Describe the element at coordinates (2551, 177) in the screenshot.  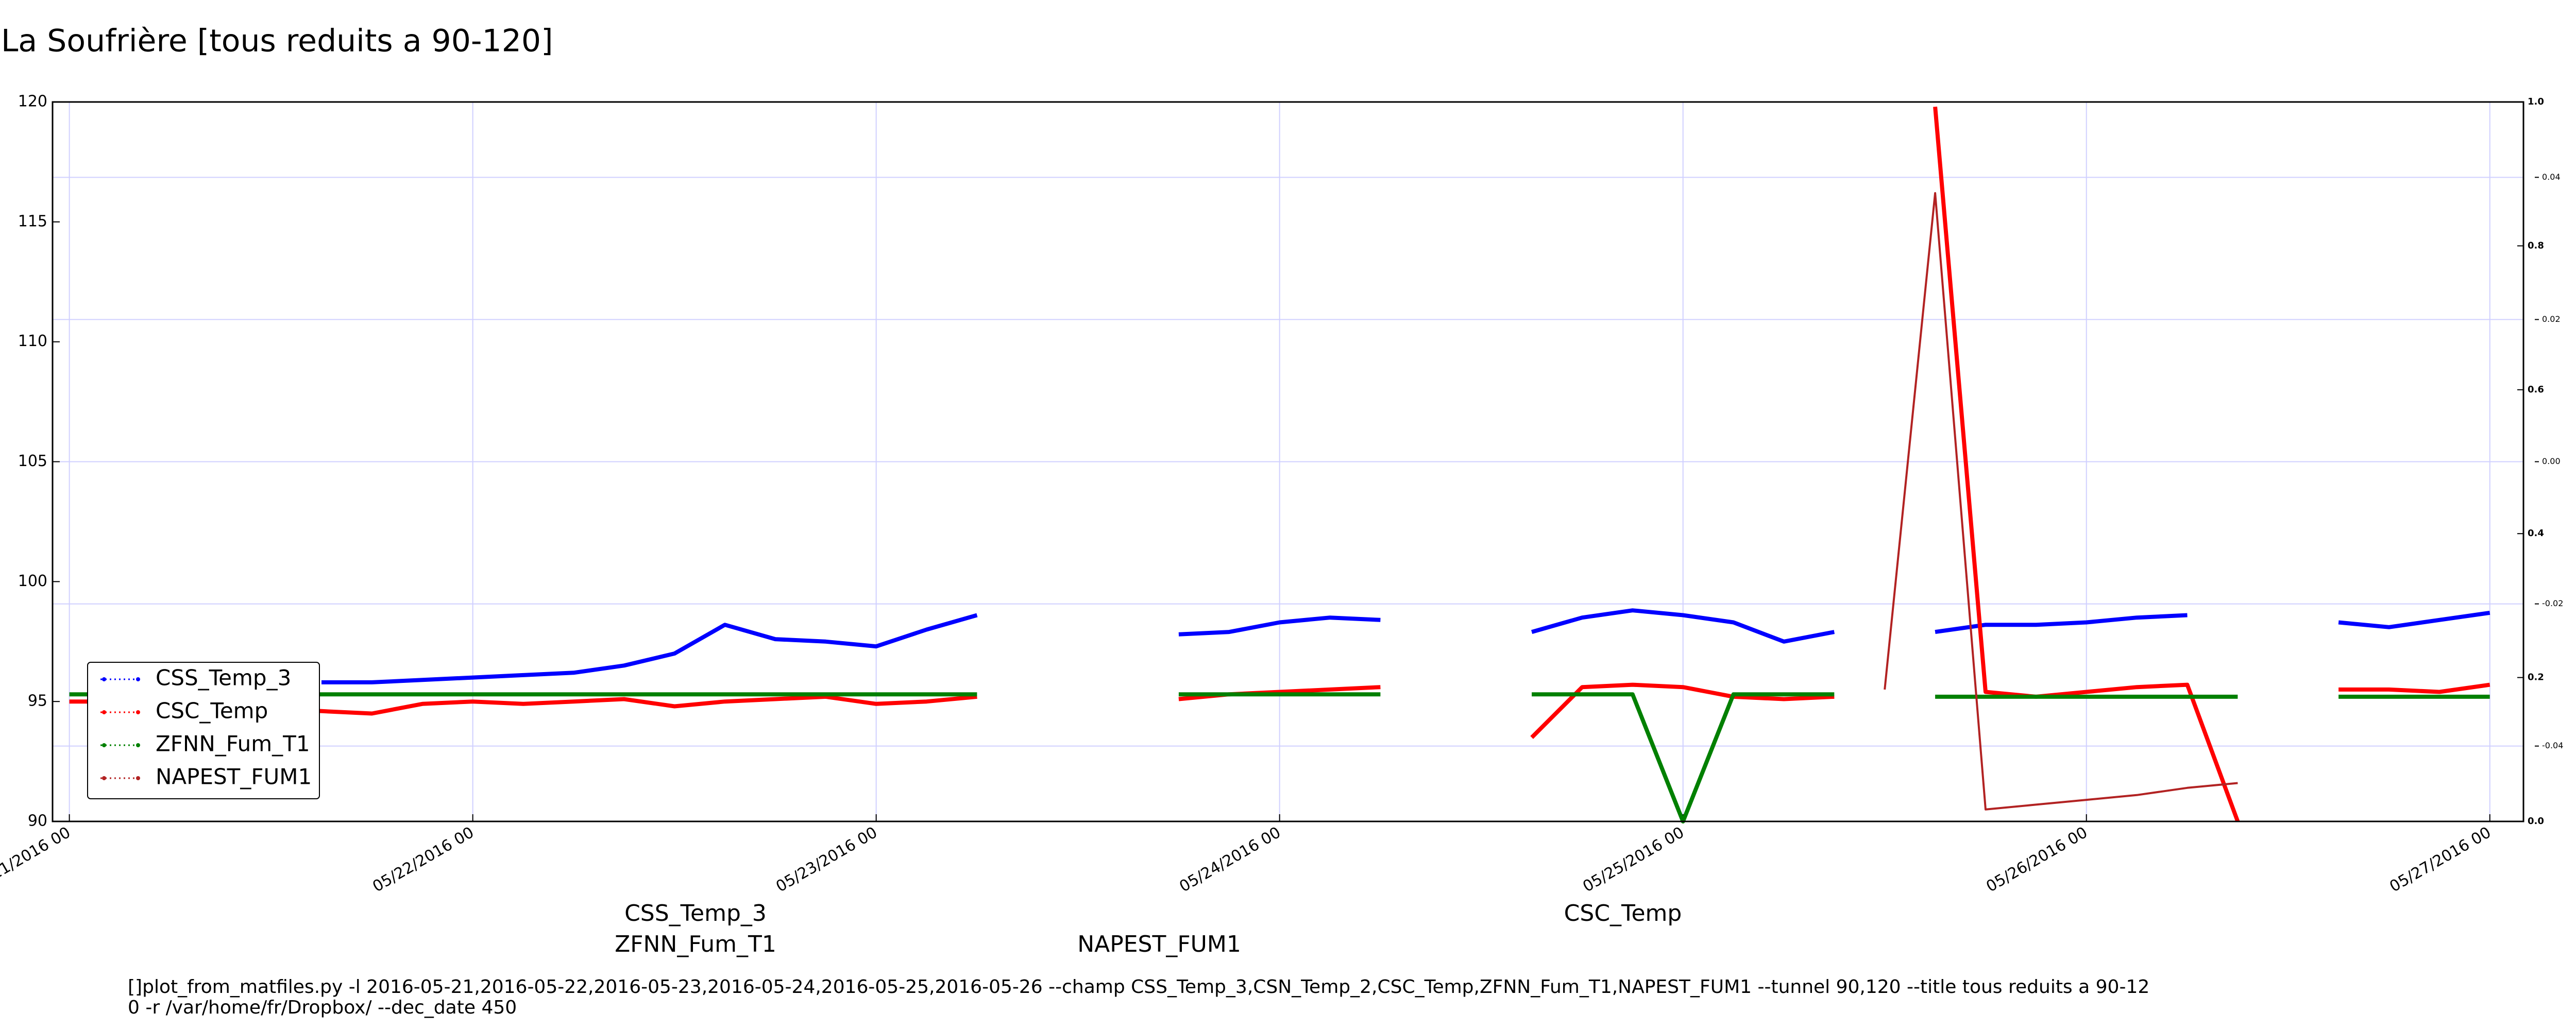
I see `y3-tick-label: 0.04` at that location.